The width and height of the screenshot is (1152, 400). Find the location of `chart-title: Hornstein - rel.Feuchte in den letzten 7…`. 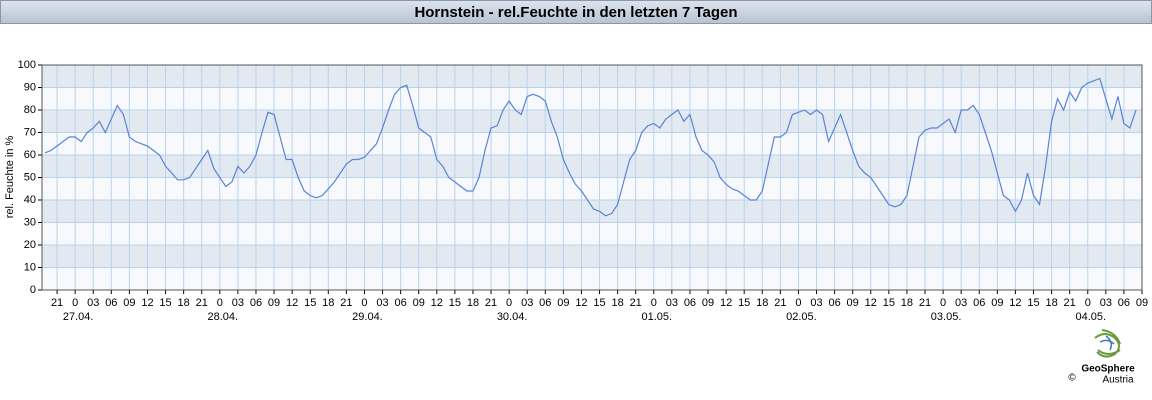

chart-title: Hornstein - rel.Feuchte in den letzten 7… is located at coordinates (575, 12).